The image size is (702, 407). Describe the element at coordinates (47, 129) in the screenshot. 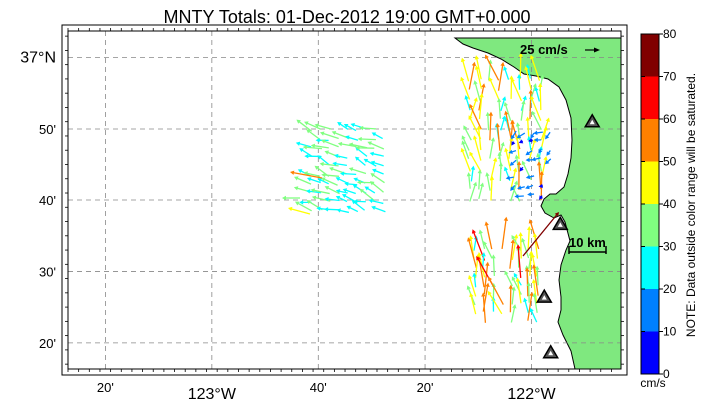

I see `lat-tick-label: 50'` at that location.